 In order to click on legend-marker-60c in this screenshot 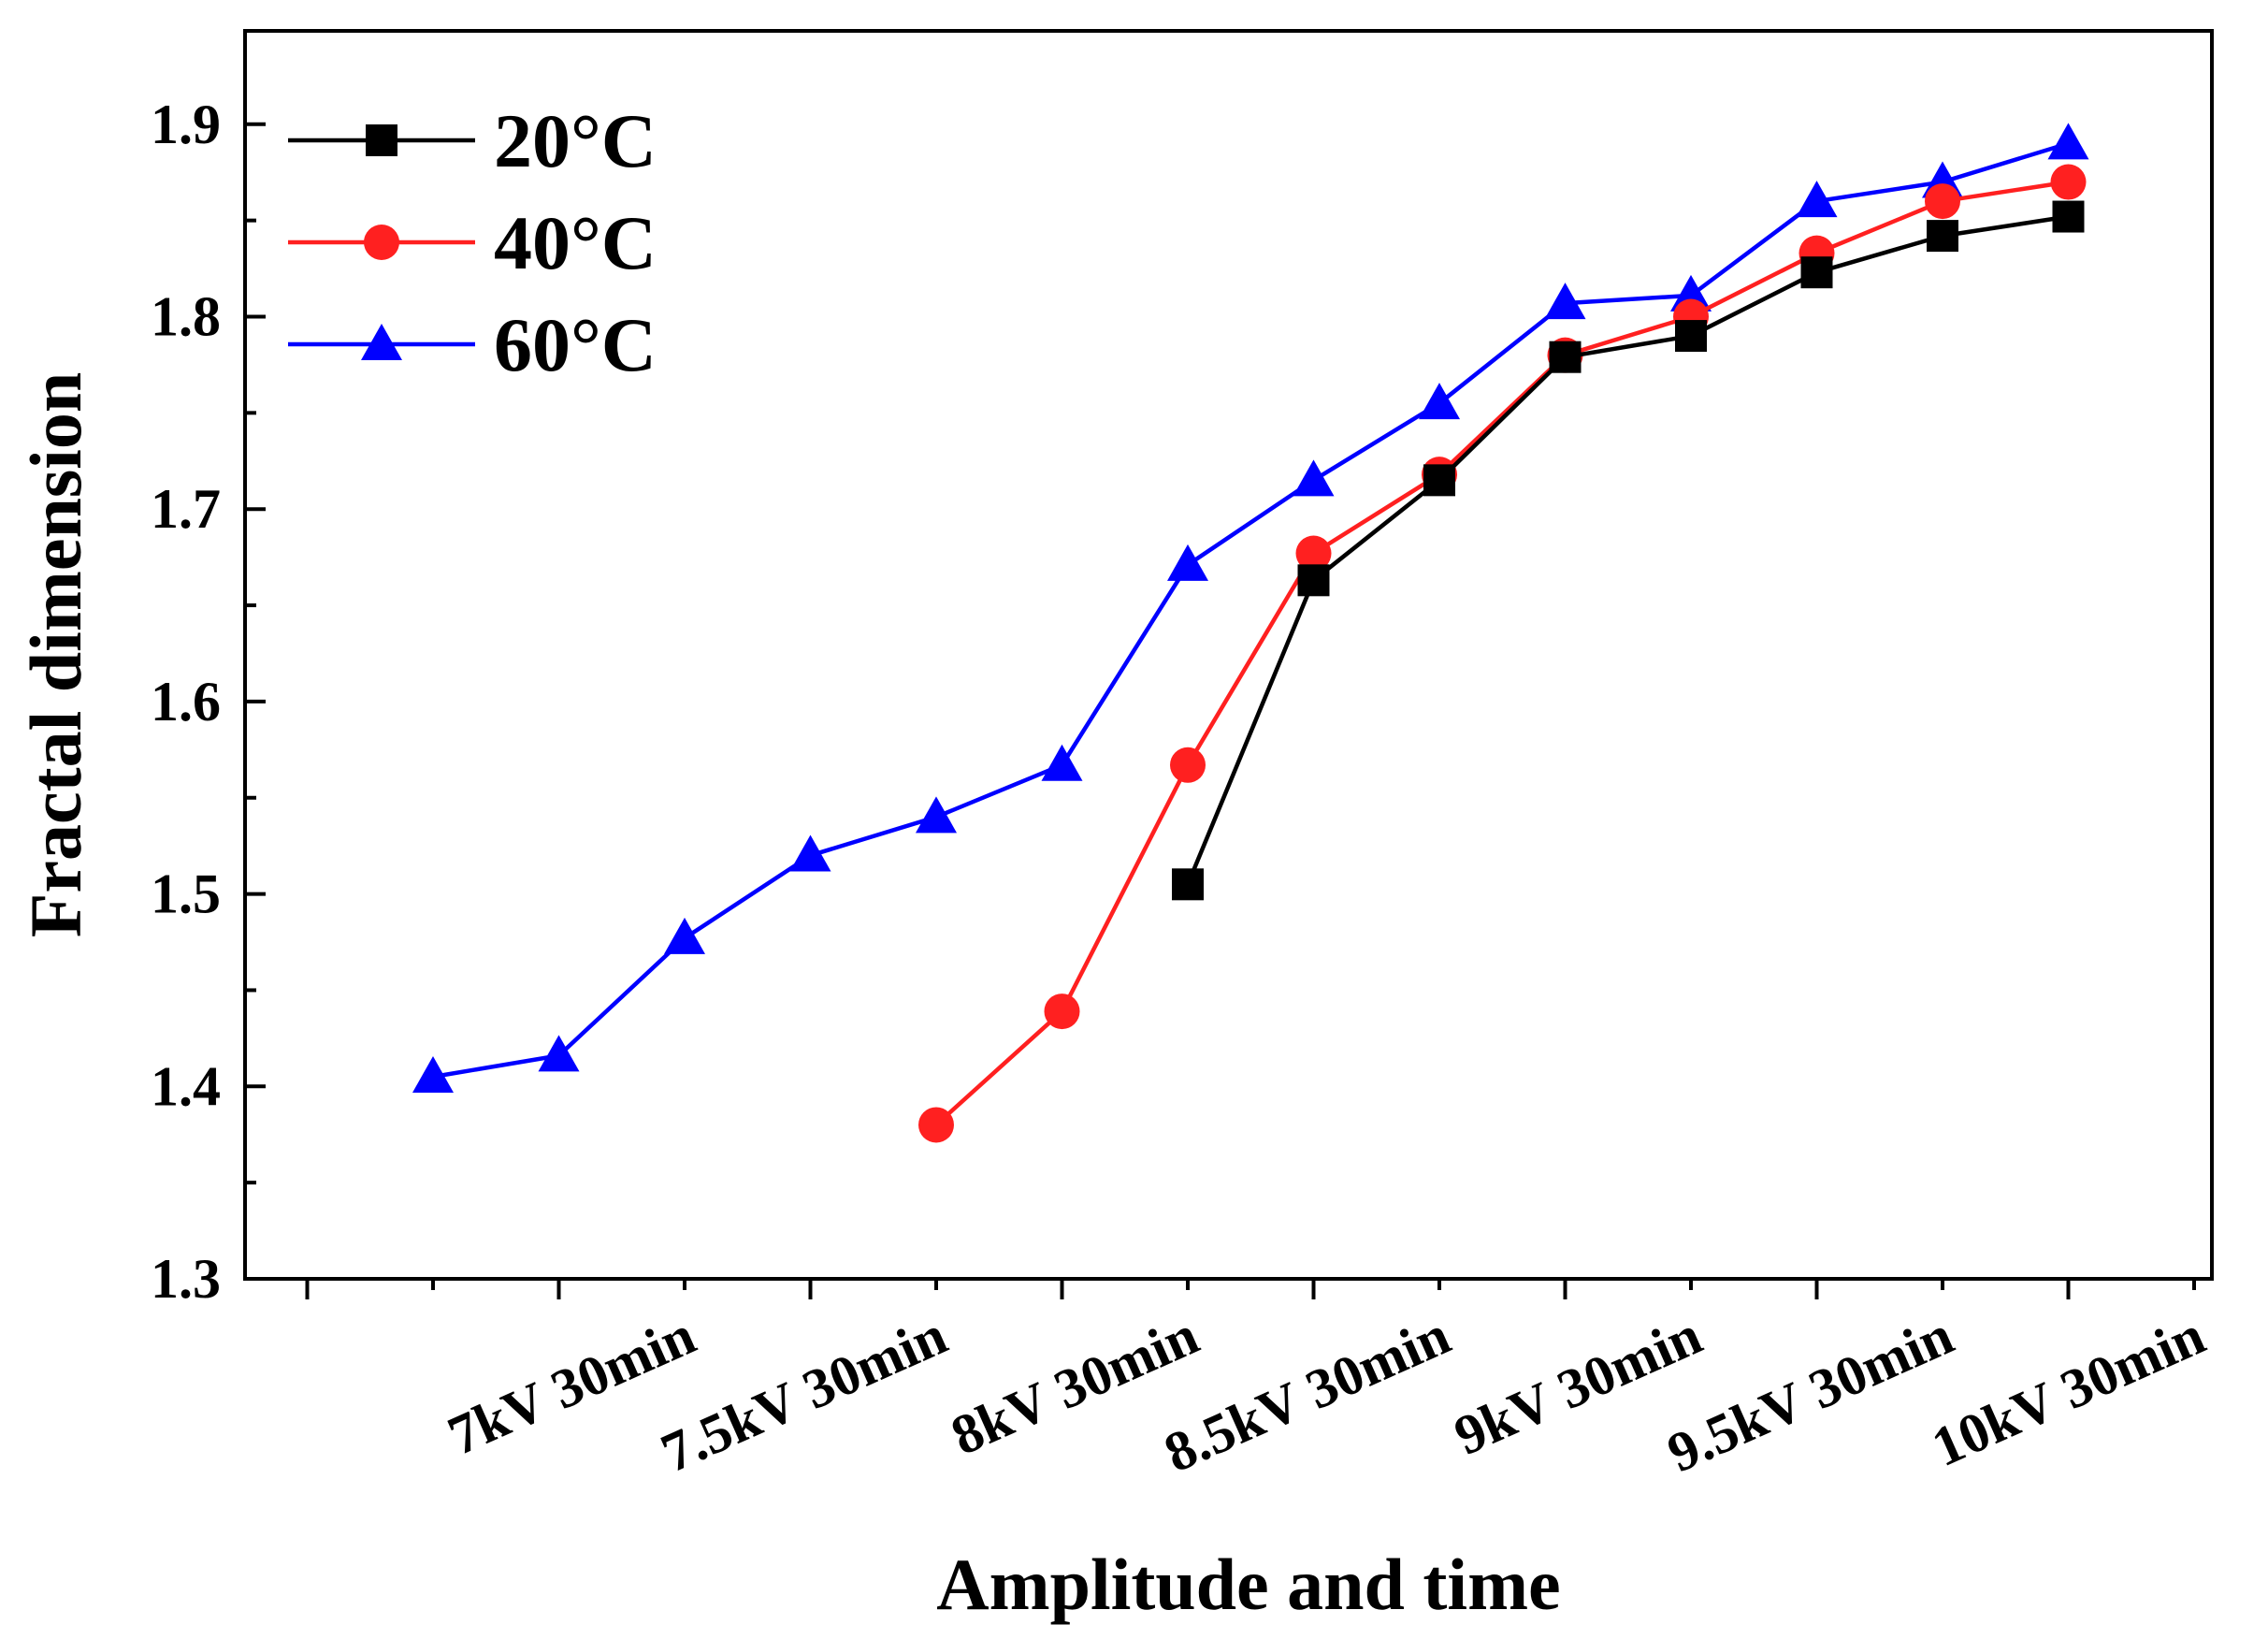, I will do `click(381, 342)`.